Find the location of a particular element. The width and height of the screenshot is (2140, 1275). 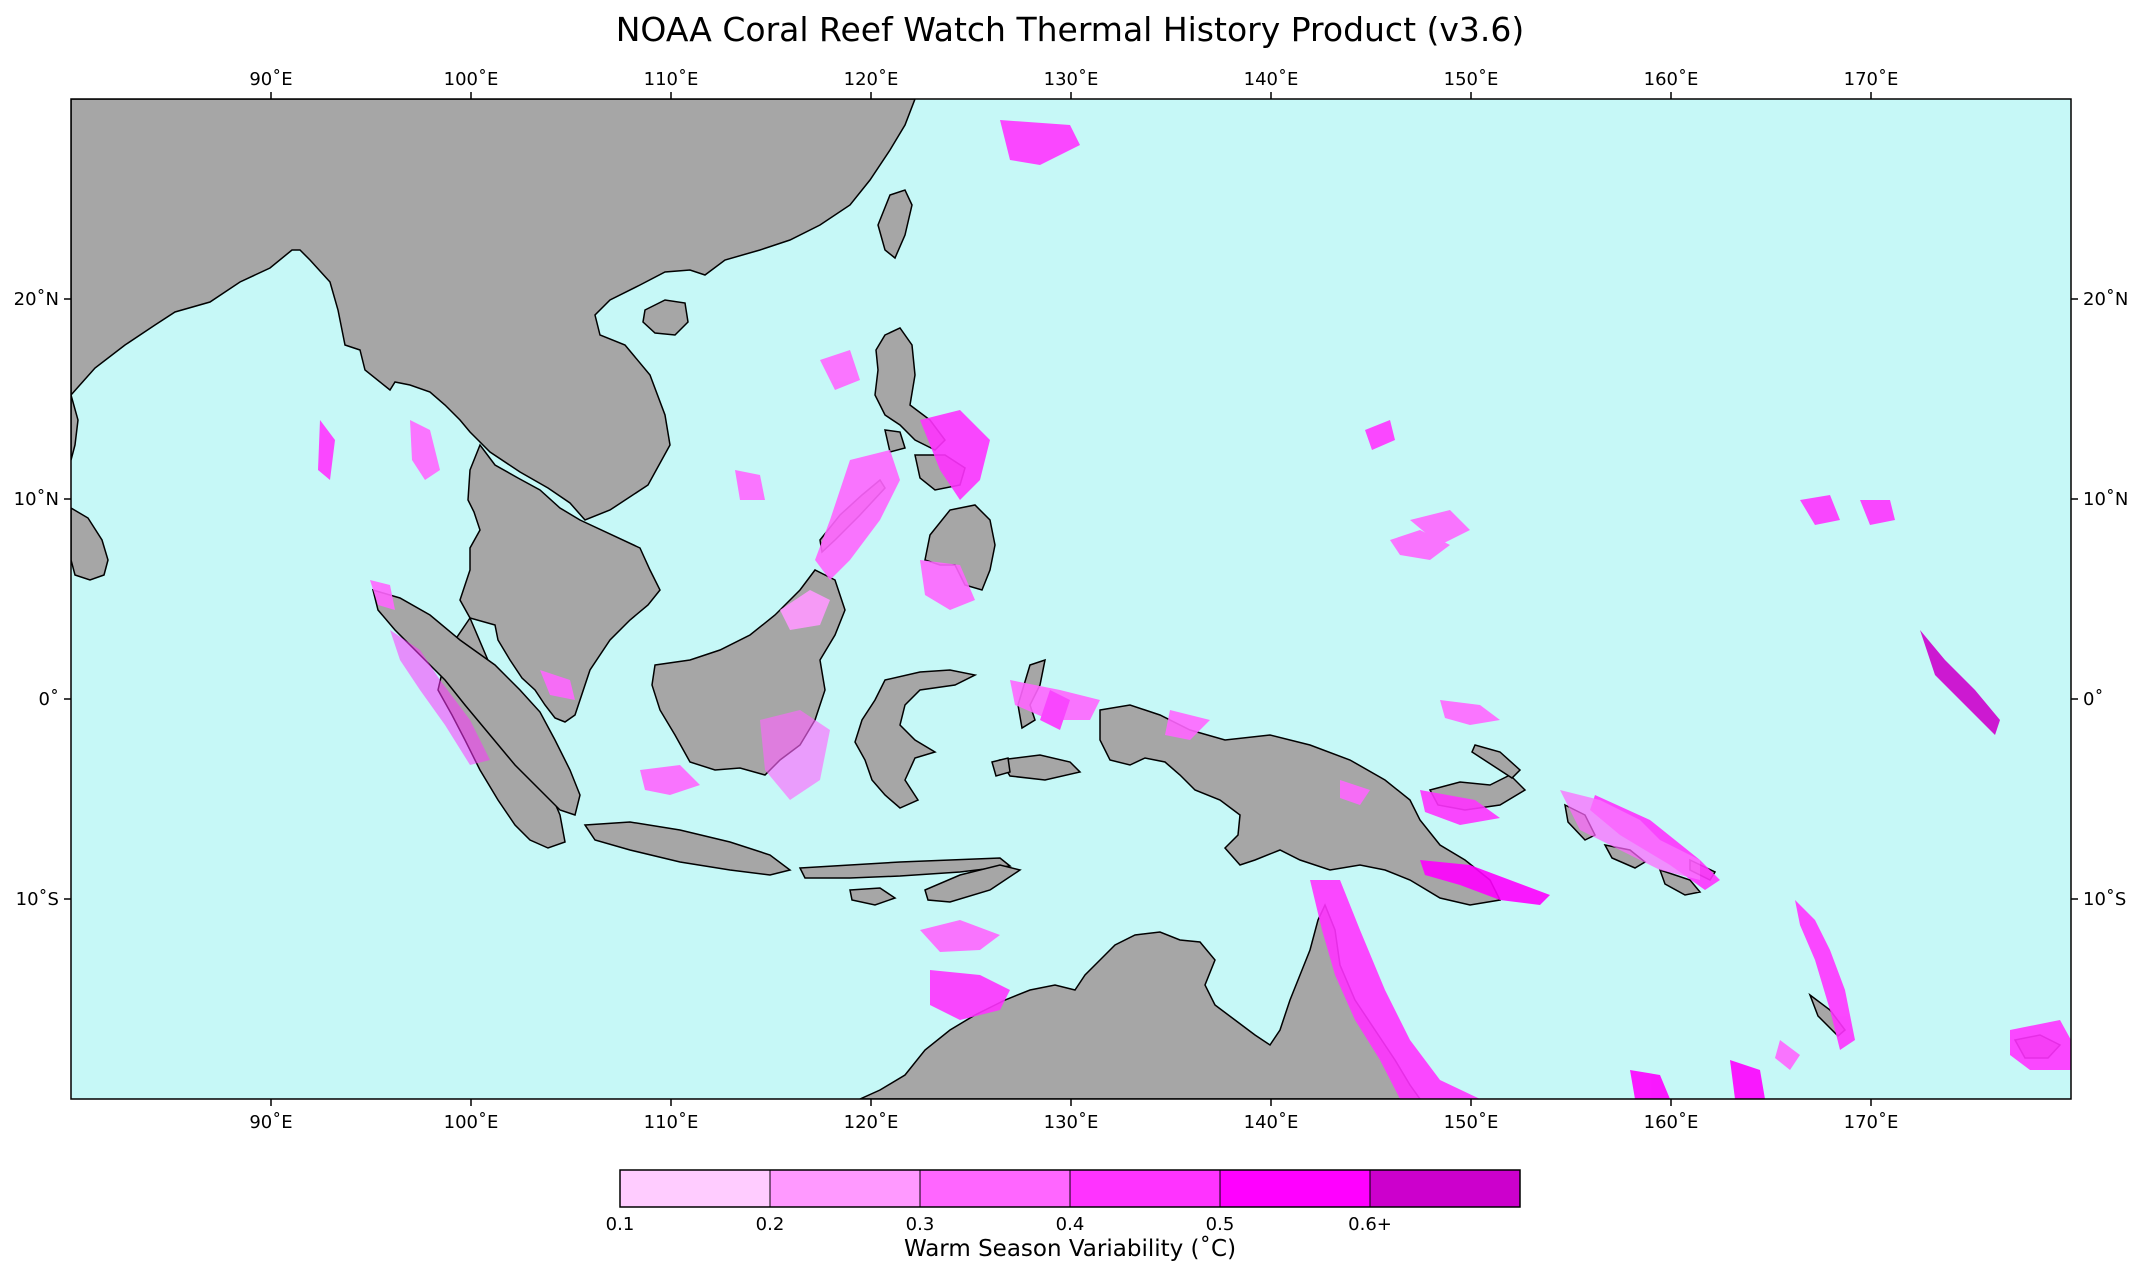

colorbar: 0.1 0.2 0.3 0.4 0.5 0.6+ is located at coordinates (1063, 1202).